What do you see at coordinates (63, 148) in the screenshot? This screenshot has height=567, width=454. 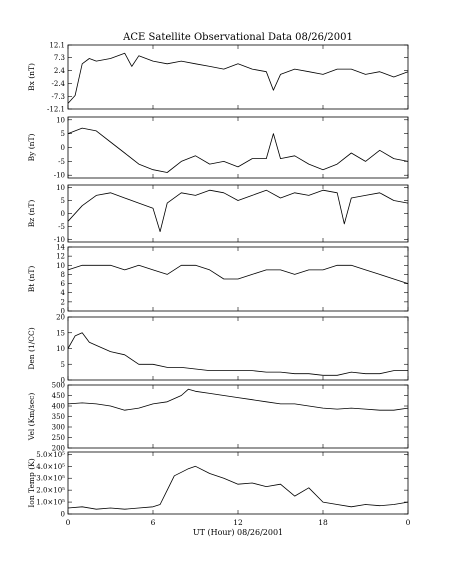 I see `y-tick-label-1-2: 0` at bounding box center [63, 148].